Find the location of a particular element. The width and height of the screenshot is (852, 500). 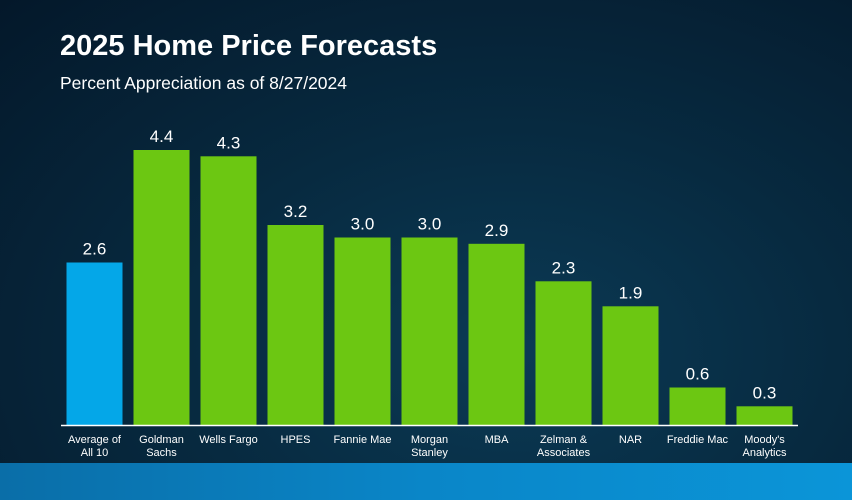

category-label: Goldman Sachs is located at coordinates (161, 446).